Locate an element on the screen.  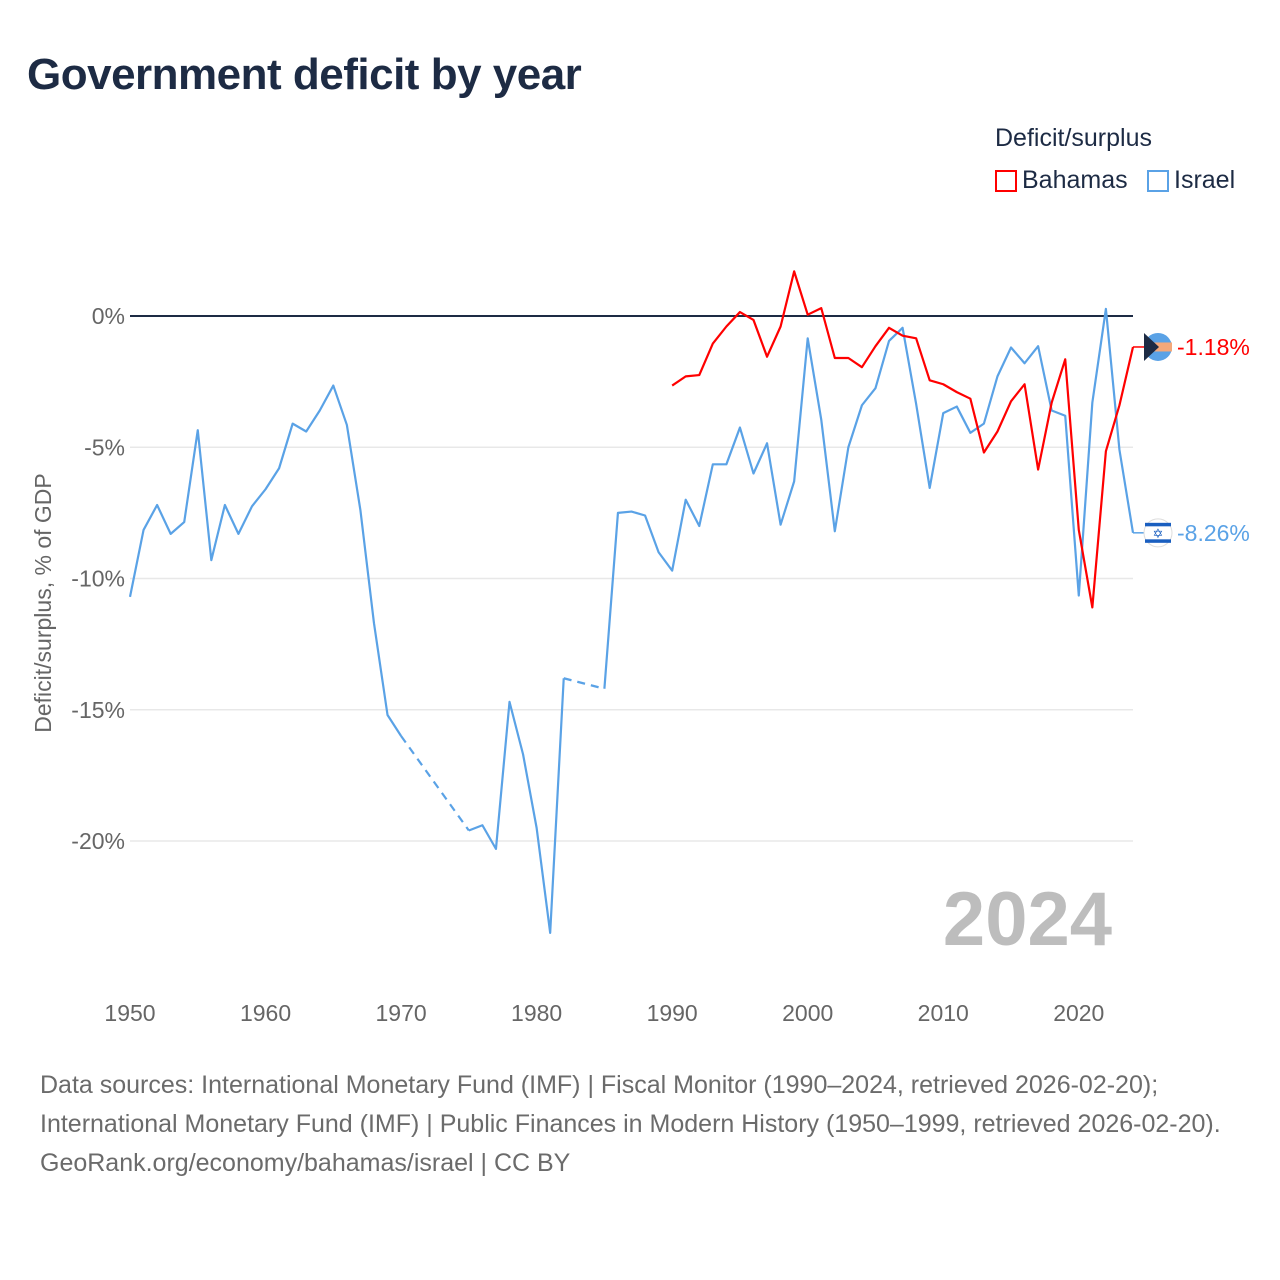
series-bahamas is located at coordinates (903, 439).